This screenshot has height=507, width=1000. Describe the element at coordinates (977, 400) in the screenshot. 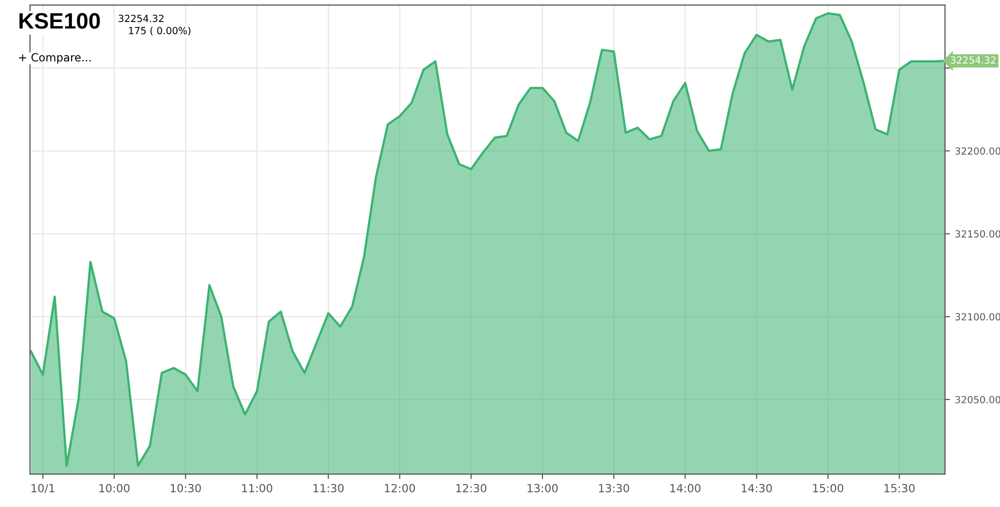

I see `y-tick-label: 32050.00` at that location.